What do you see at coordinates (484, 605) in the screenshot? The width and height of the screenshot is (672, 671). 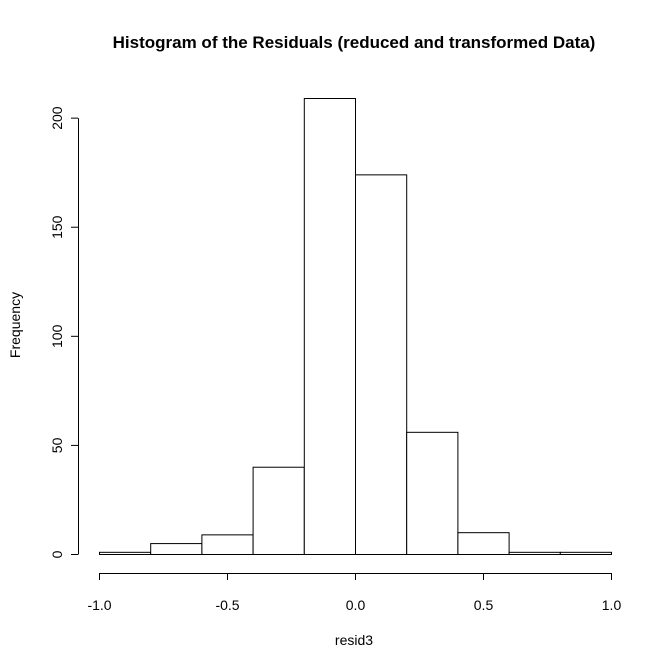 I see `x-tick-label: 0.5` at bounding box center [484, 605].